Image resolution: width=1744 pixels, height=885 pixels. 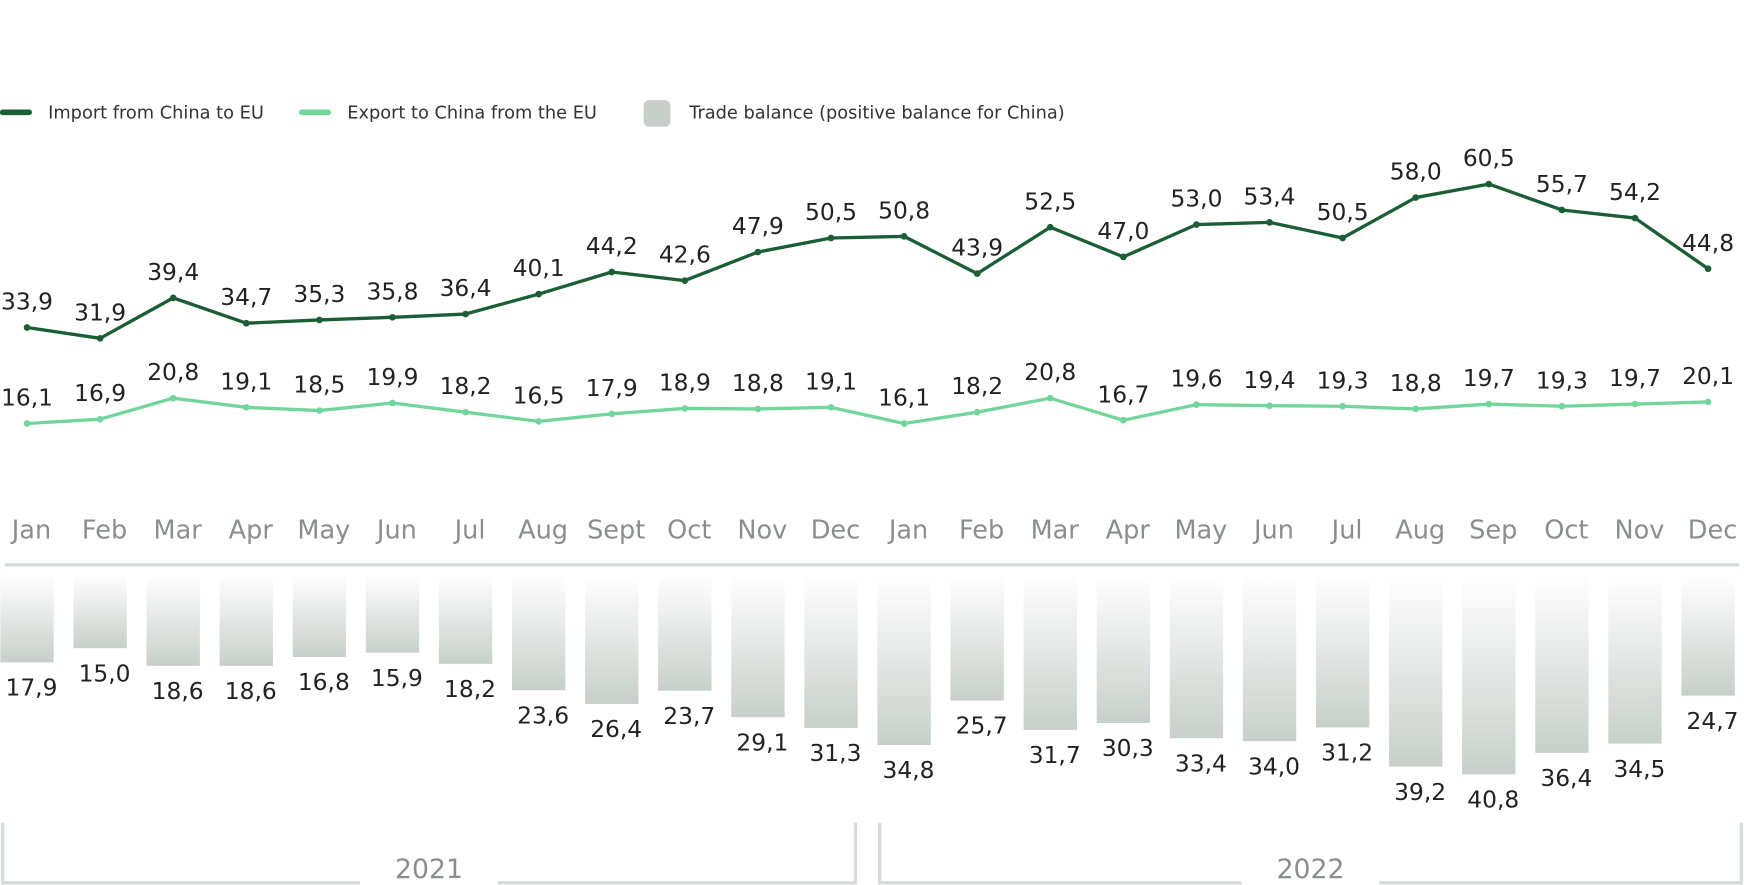 I want to click on data-label: 35,8, so click(x=392, y=291).